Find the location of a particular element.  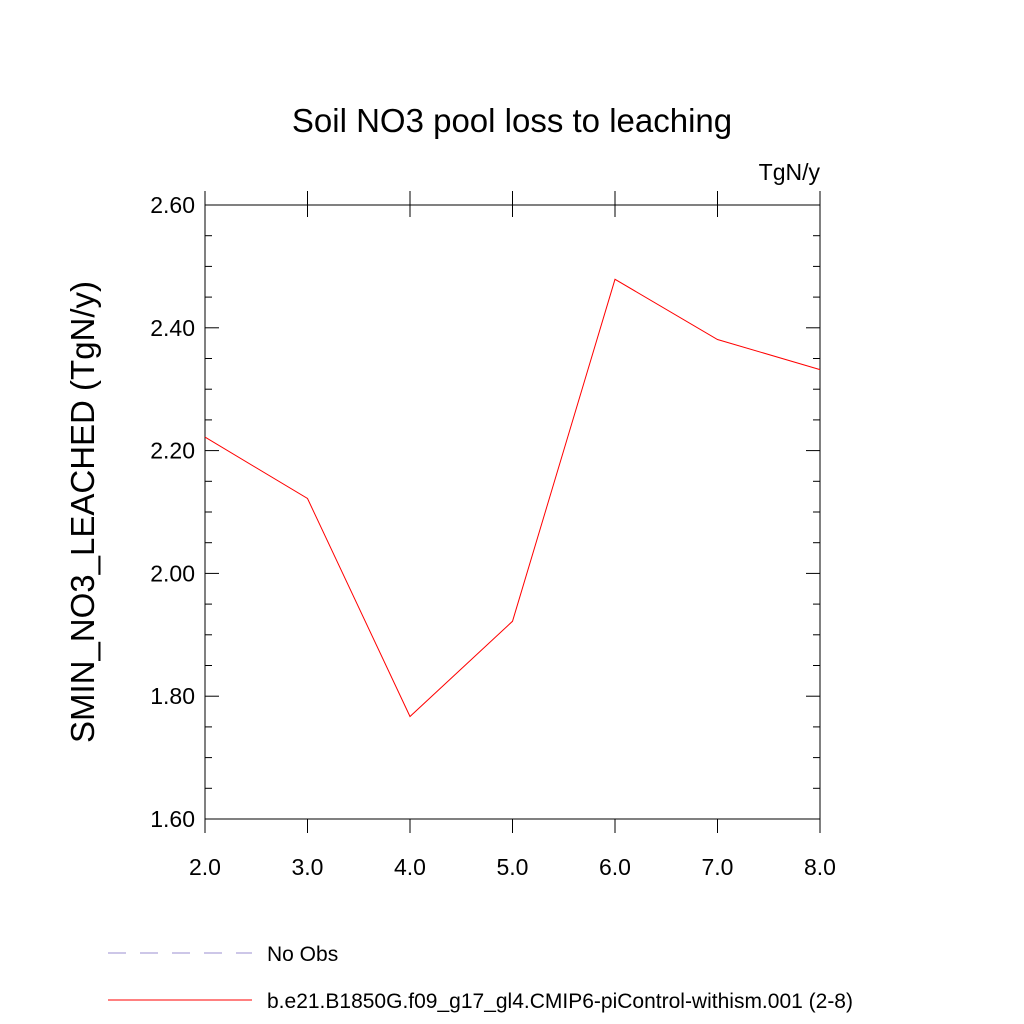

legend-label: No Obs is located at coordinates (302, 954).